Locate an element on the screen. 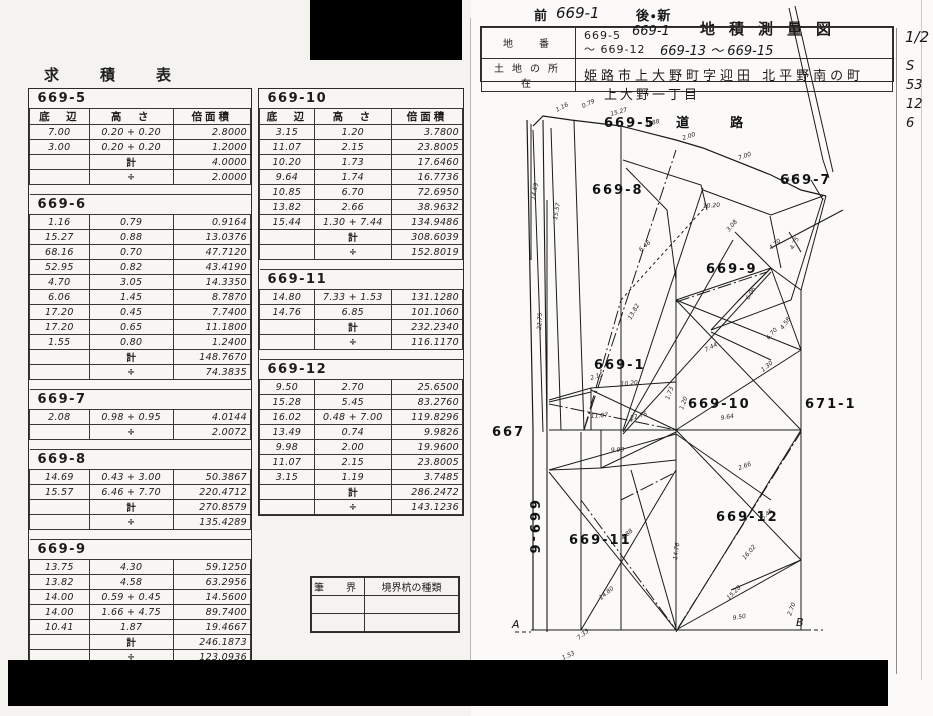 The width and height of the screenshot is (933, 716). date-part: 12 is located at coordinates (914, 104).